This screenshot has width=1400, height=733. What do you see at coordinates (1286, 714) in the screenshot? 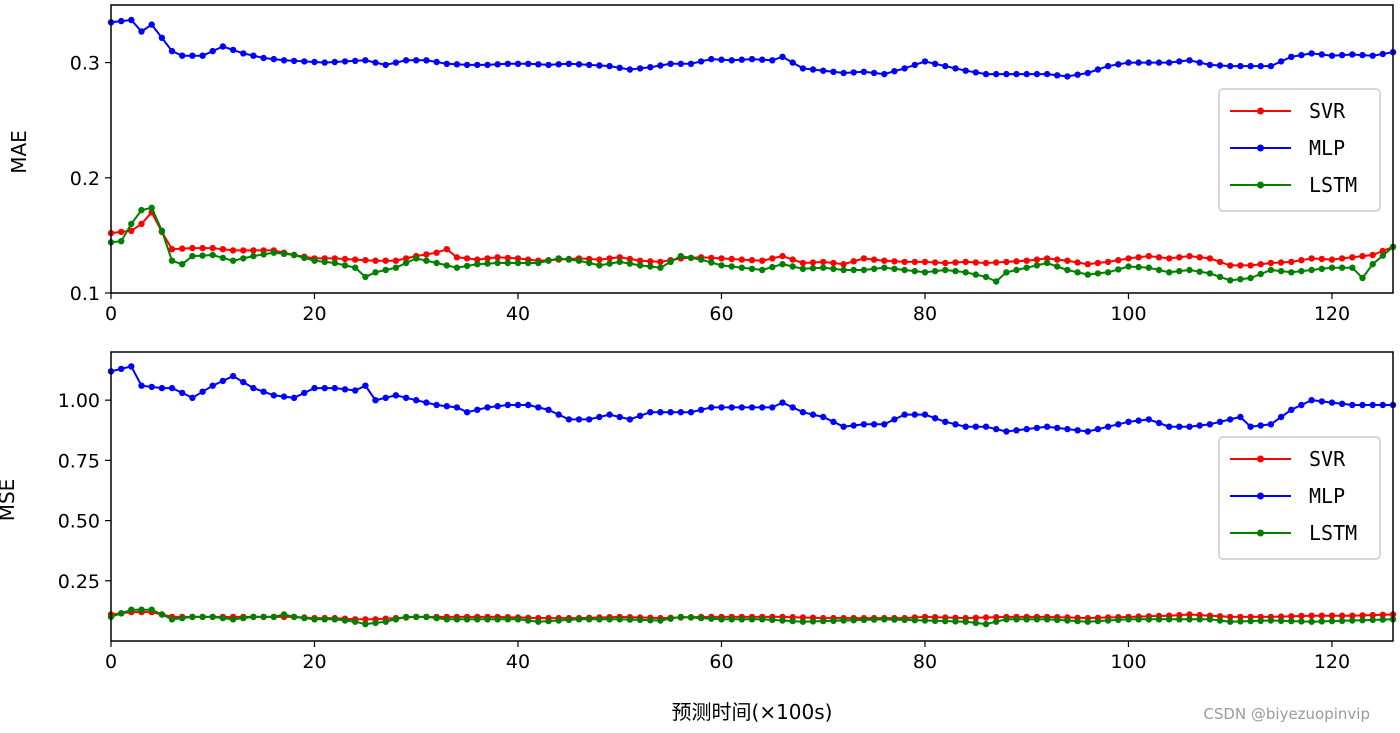
I see `watermark: CSDN @biyezuopinvip` at bounding box center [1286, 714].